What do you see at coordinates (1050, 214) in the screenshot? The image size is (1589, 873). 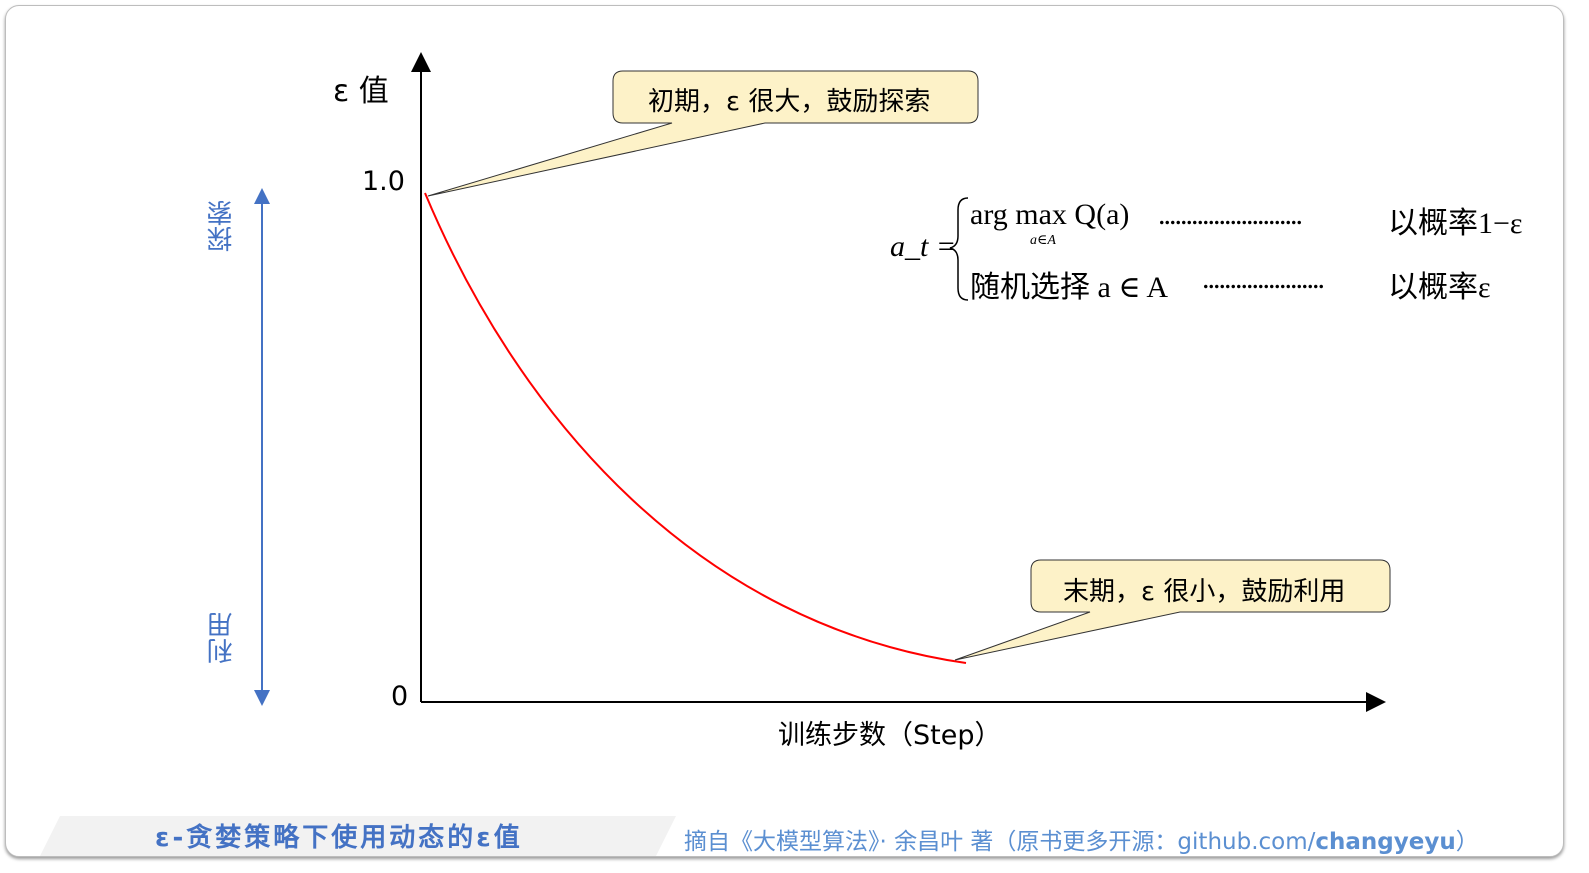 I see `formula-row1-expr: arg max Q(a)` at bounding box center [1050, 214].